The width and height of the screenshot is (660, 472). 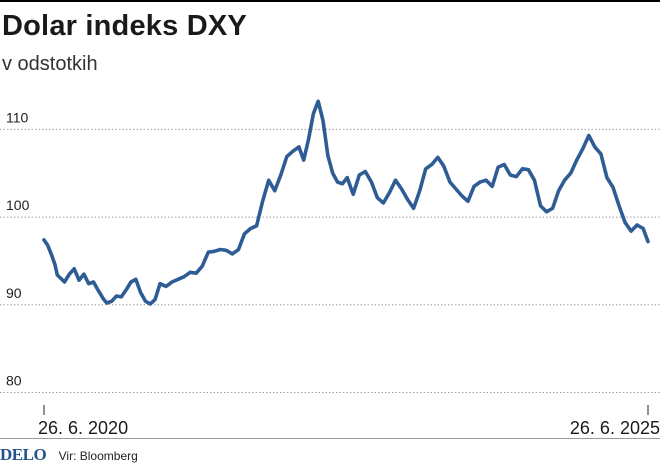 What do you see at coordinates (17, 117) in the screenshot?
I see `y-tick-label: 110` at bounding box center [17, 117].